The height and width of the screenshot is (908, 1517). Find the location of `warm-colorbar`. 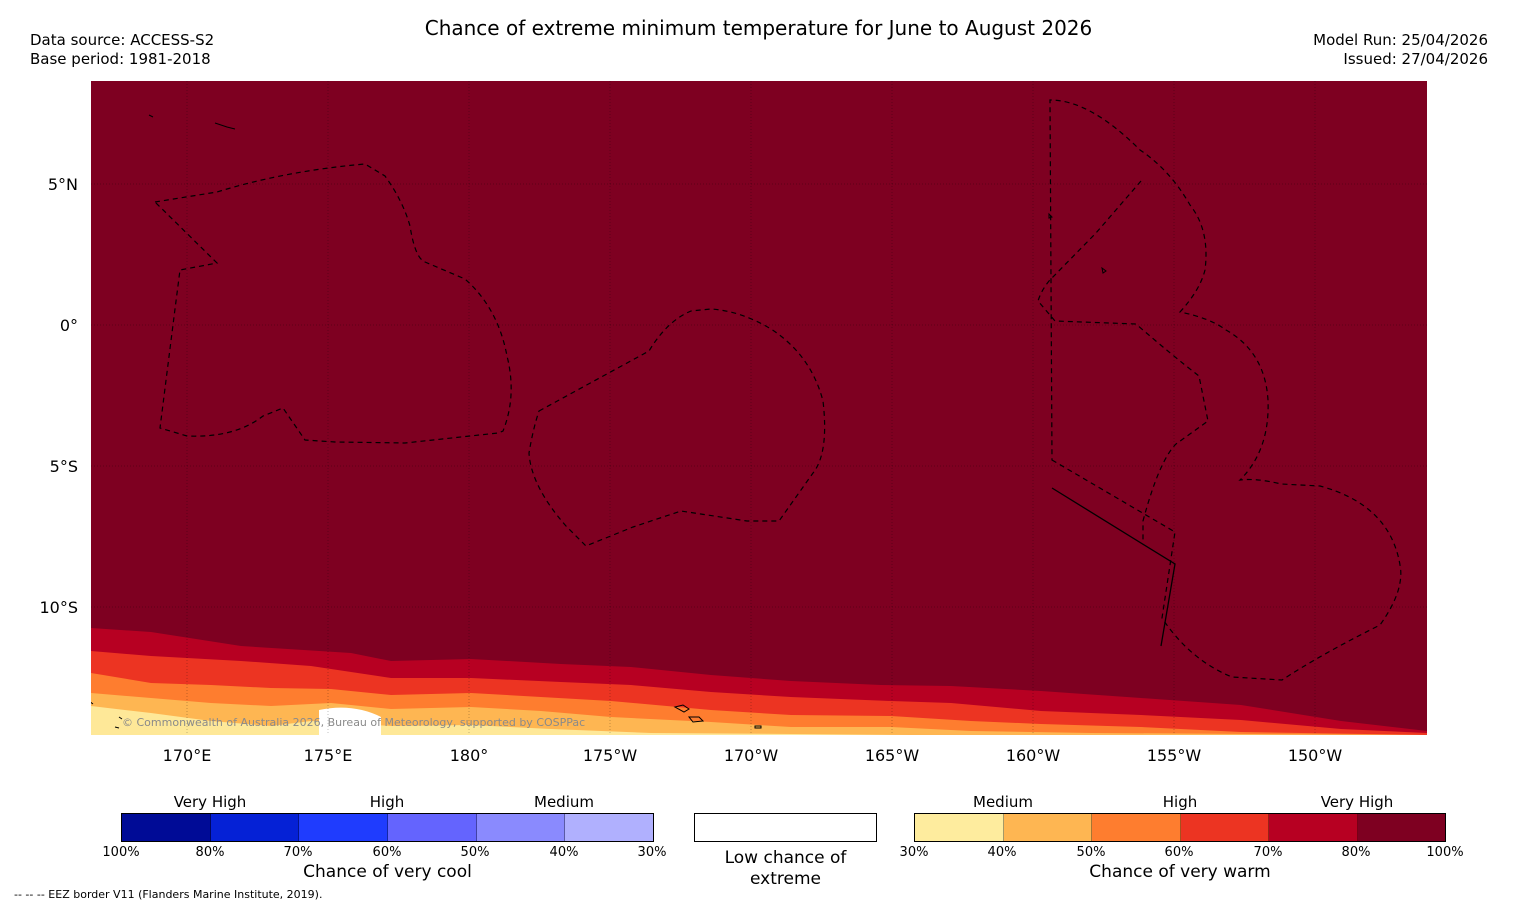

warm-colorbar is located at coordinates (1180, 827).